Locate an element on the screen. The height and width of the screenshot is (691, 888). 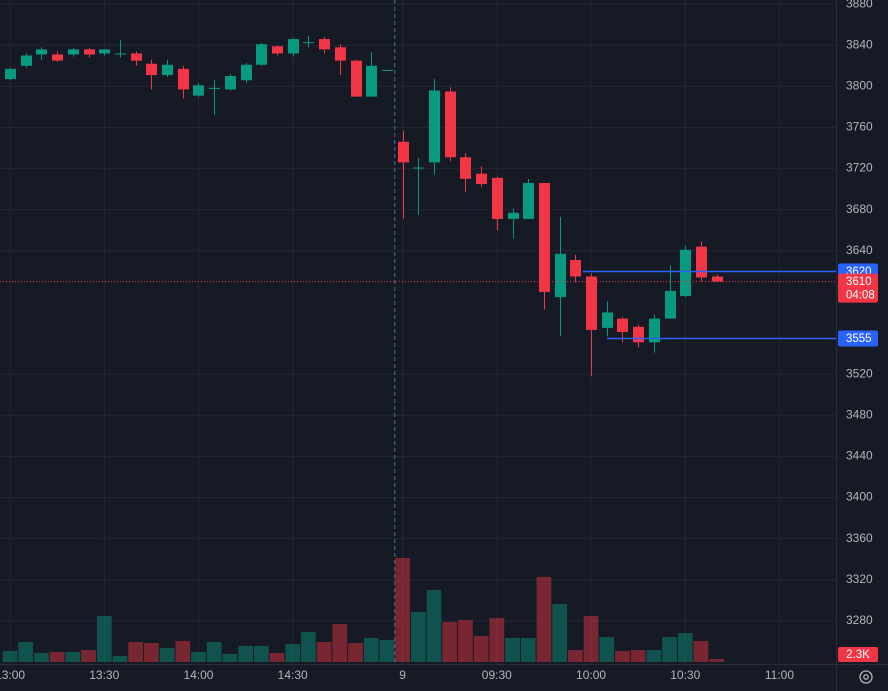
y-tick-label: 3440 is located at coordinates (859, 456).